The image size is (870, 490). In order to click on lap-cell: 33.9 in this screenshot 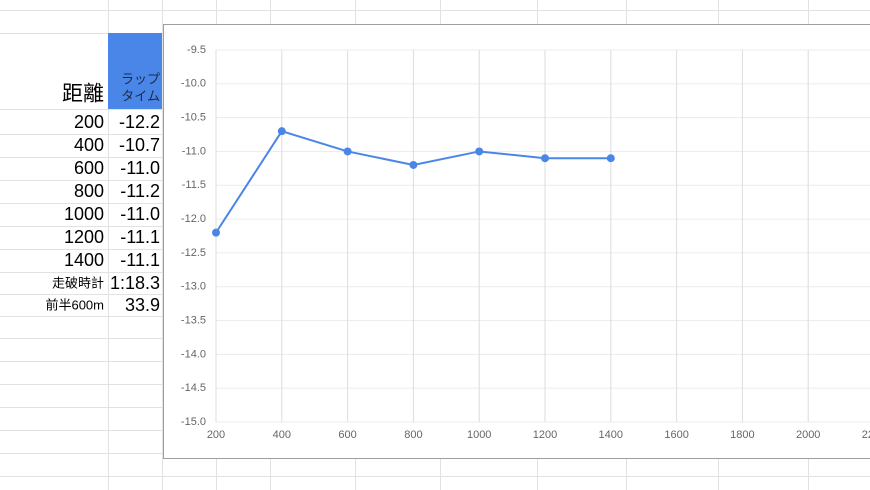, I will do `click(142, 305)`.